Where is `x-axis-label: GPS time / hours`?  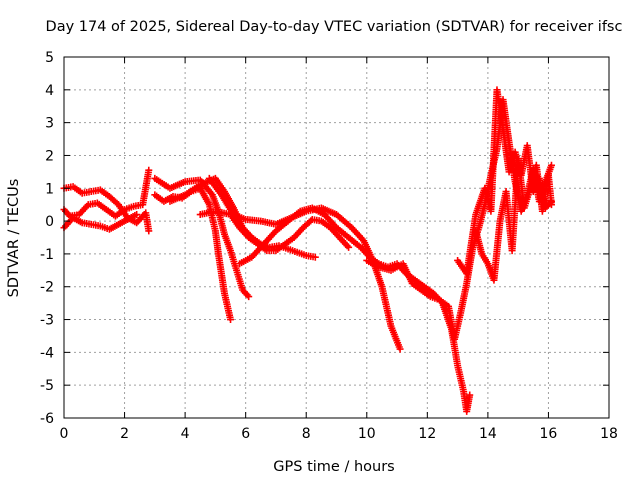
x-axis-label: GPS time / hours is located at coordinates (333, 467).